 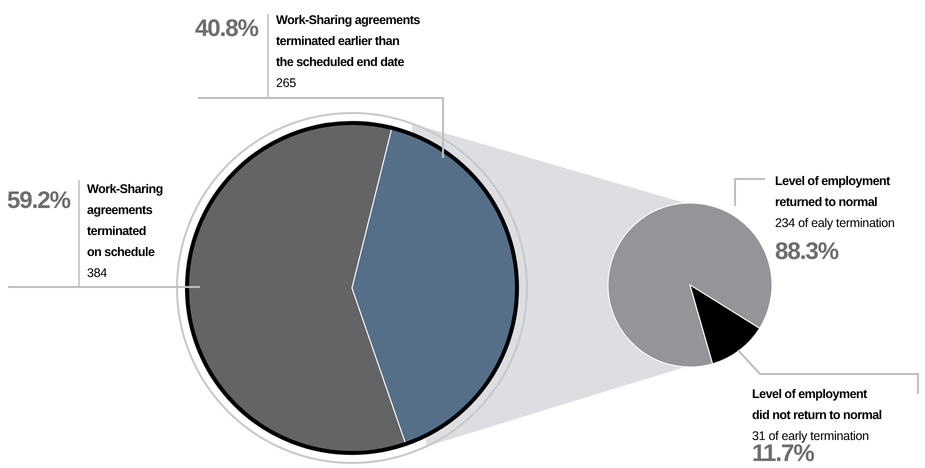 I want to click on slice-label: Work-Sharing agreements terminated on schedule, so click(x=125, y=220).